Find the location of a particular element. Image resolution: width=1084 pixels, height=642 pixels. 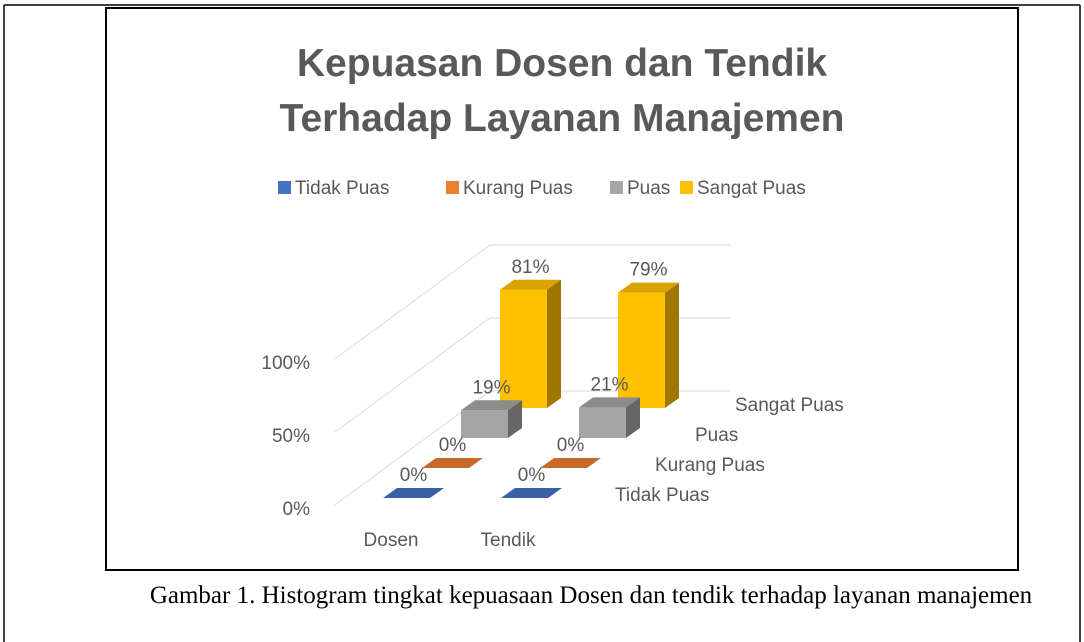

x-tick-label: Dosen is located at coordinates (391, 540).